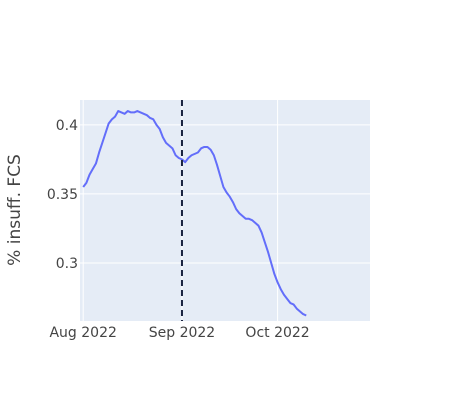 Image resolution: width=450 pixels, height=400 pixels. What do you see at coordinates (277, 333) in the screenshot?
I see `x-tick-label: Oct 2022` at bounding box center [277, 333].